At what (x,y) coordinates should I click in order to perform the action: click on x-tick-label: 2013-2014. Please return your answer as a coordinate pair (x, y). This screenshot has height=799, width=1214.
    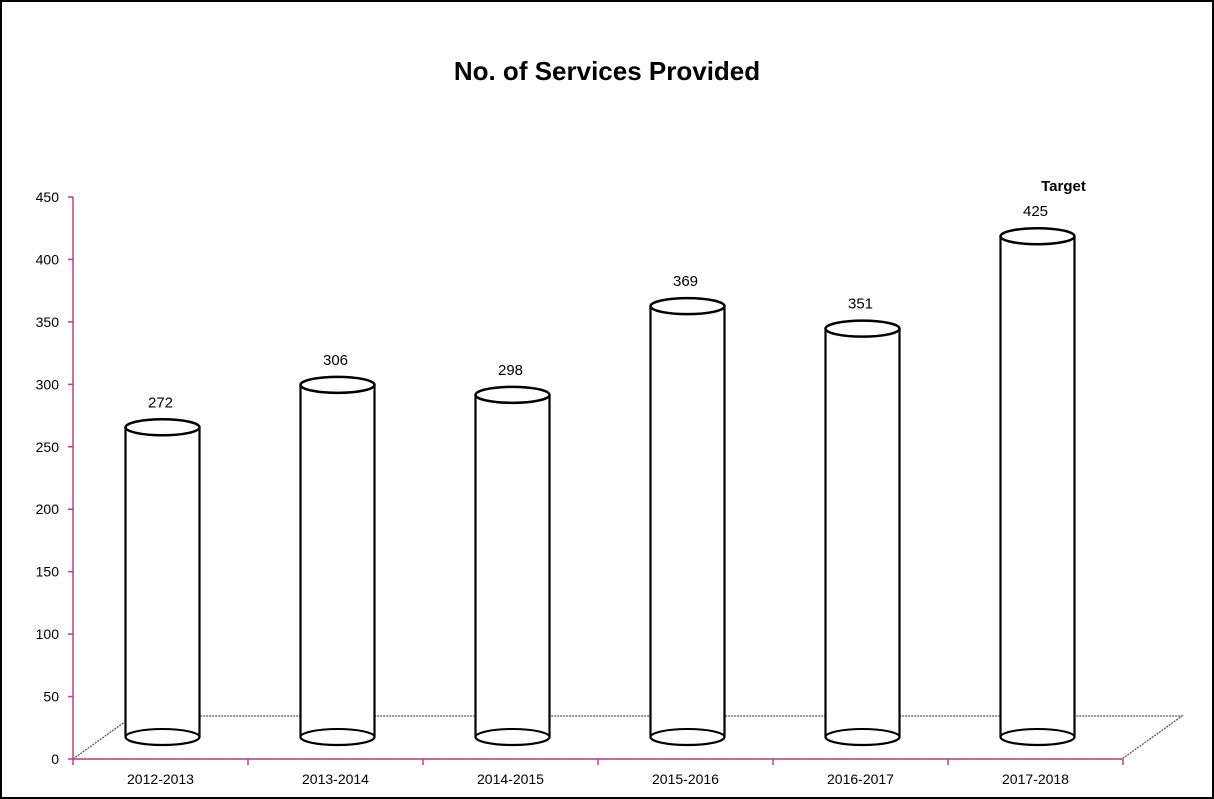
    Looking at the image, I should click on (335, 779).